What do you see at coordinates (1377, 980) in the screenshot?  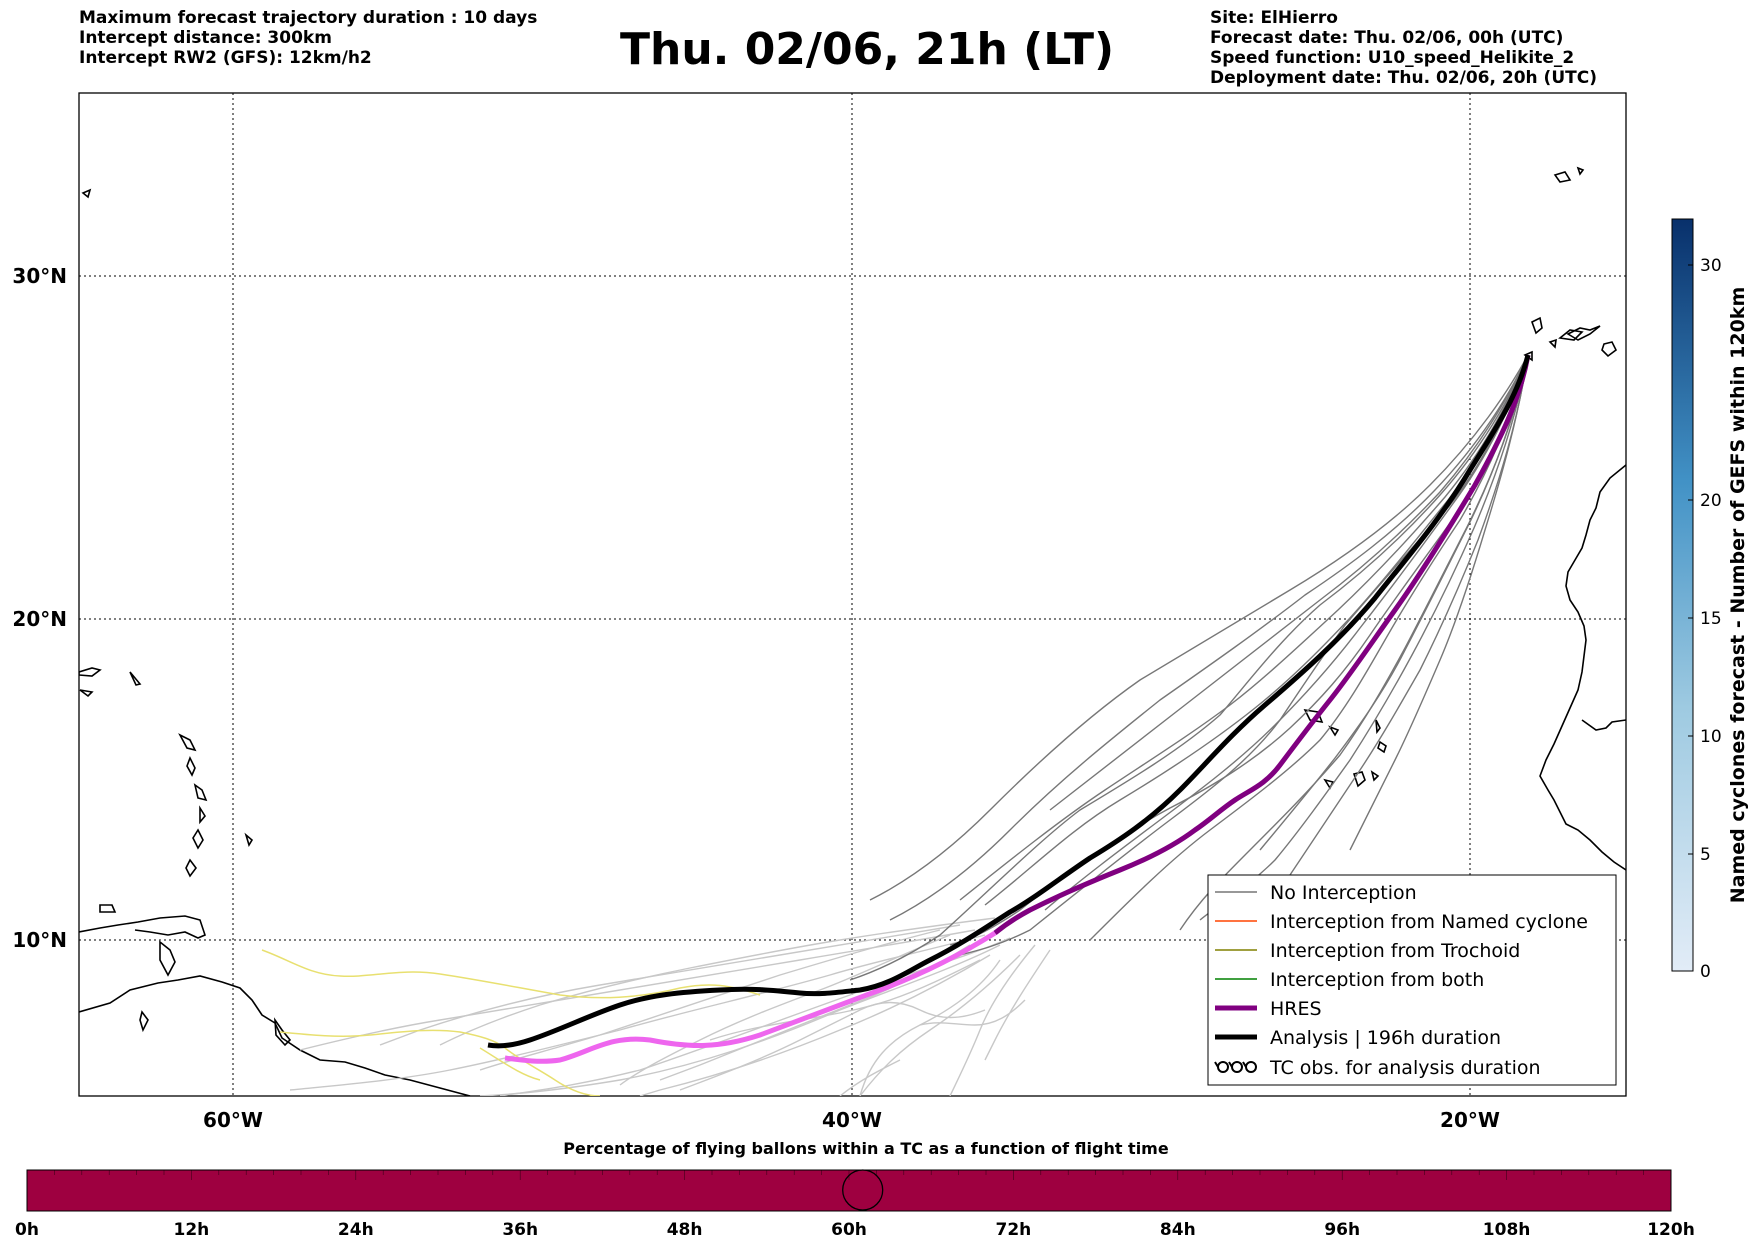 I see `legend-label: Interception from both` at bounding box center [1377, 980].